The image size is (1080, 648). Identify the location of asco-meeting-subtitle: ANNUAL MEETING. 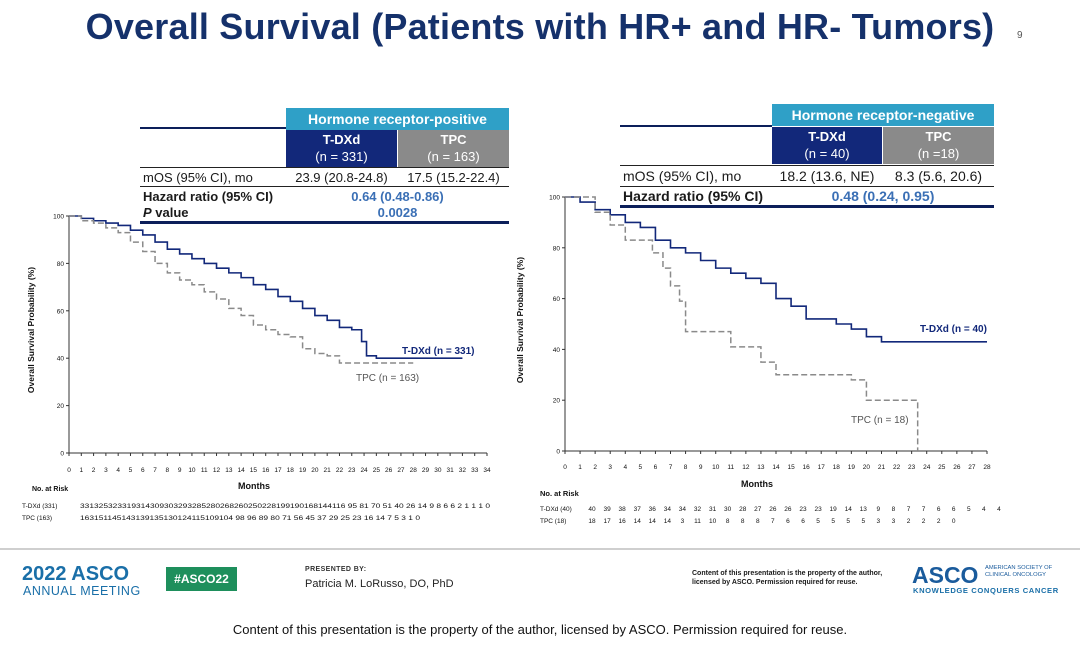
(82, 591).